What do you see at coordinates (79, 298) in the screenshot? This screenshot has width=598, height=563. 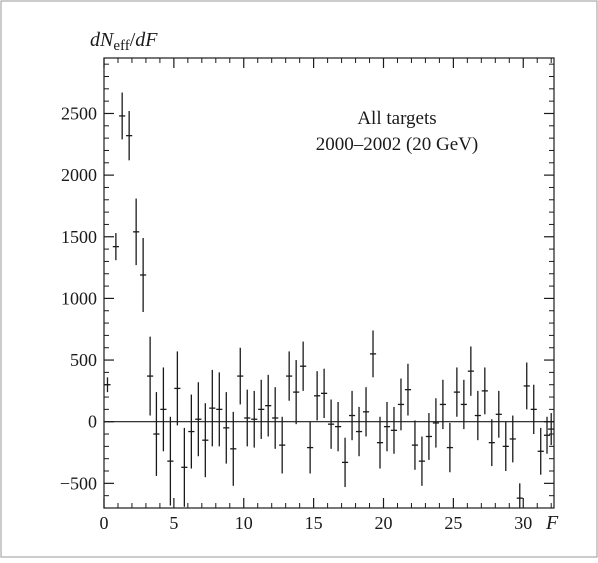 I see `y-tick-label: 1000` at bounding box center [79, 298].